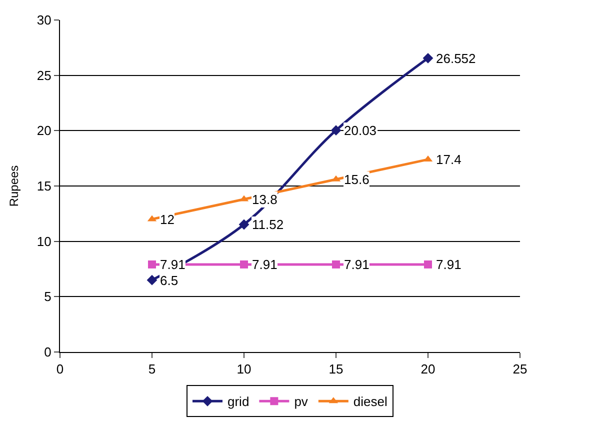  Describe the element at coordinates (152, 369) in the screenshot. I see `x-tick-label: 5` at that location.